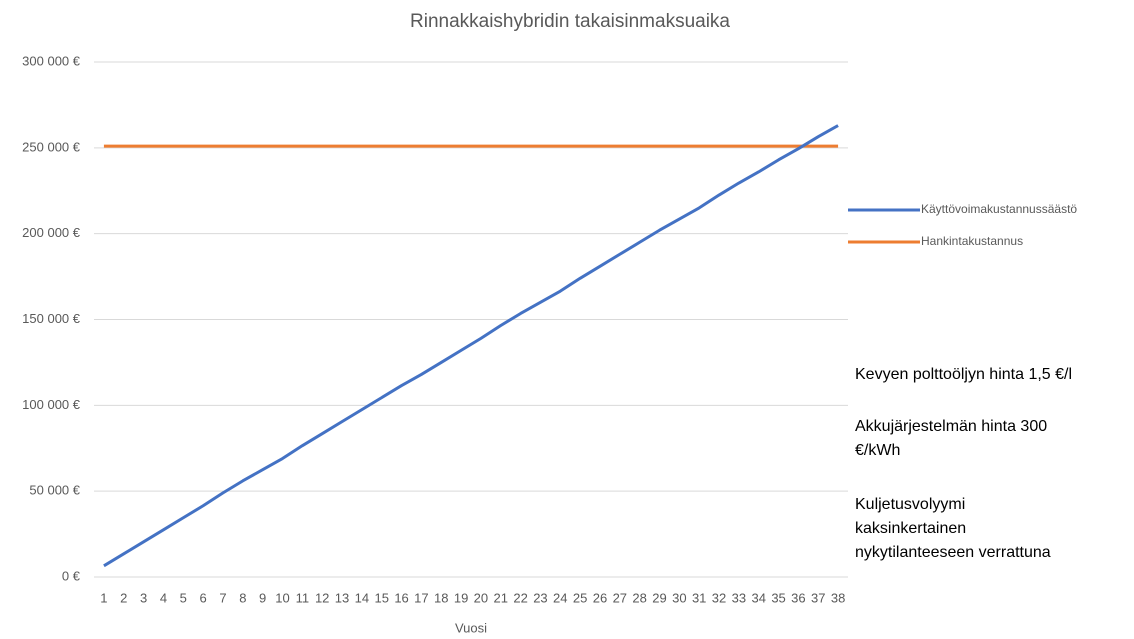  Describe the element at coordinates (679, 597) in the screenshot. I see `x-tick-label: 30` at that location.